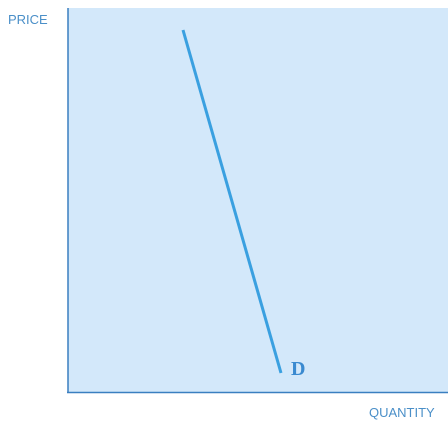 This screenshot has width=448, height=421. I want to click on y-axis-label: PRICE, so click(28, 19).